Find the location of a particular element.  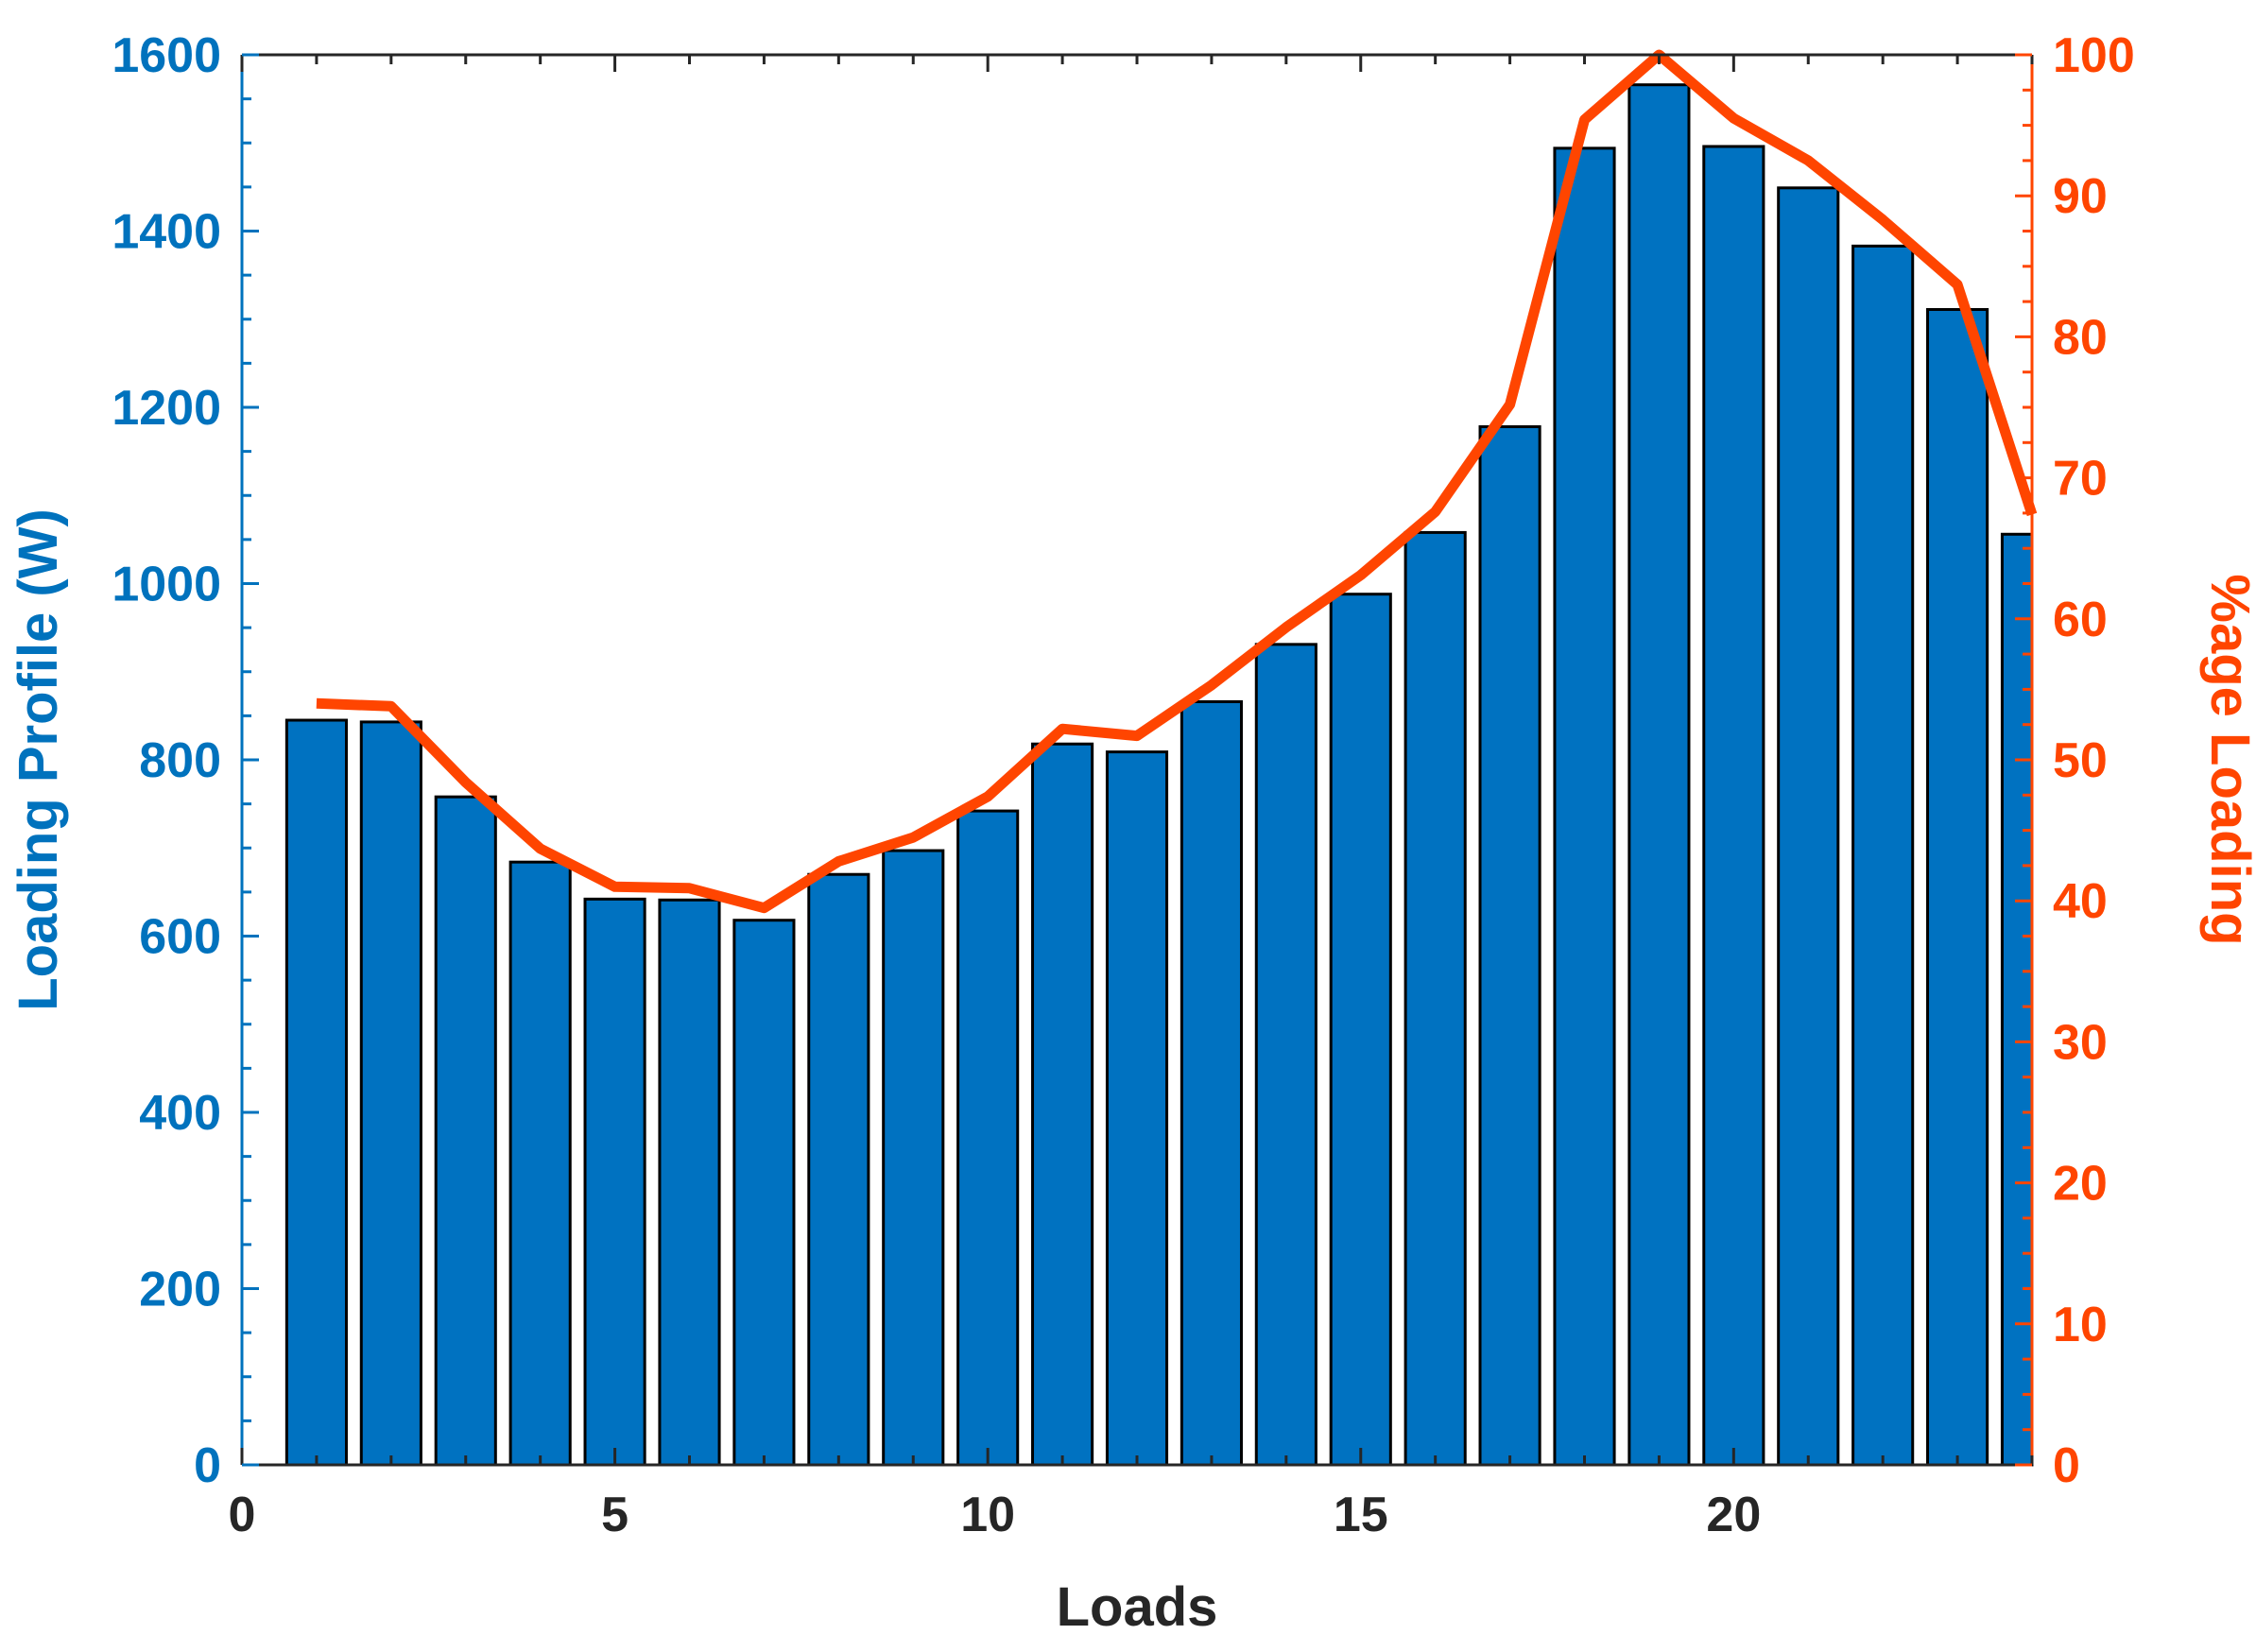

left-y-tick-label: 800 is located at coordinates (180, 760).